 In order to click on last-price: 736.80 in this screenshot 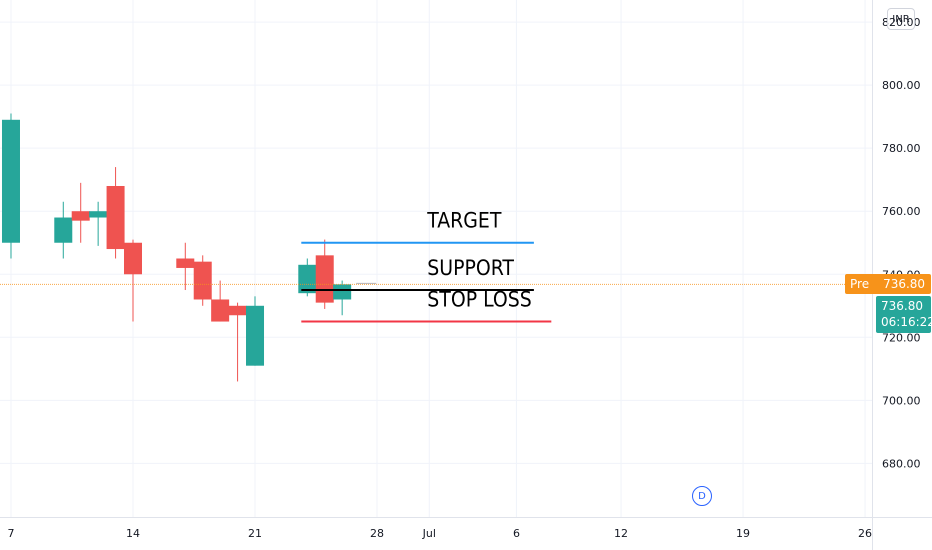, I will do `click(902, 306)`.